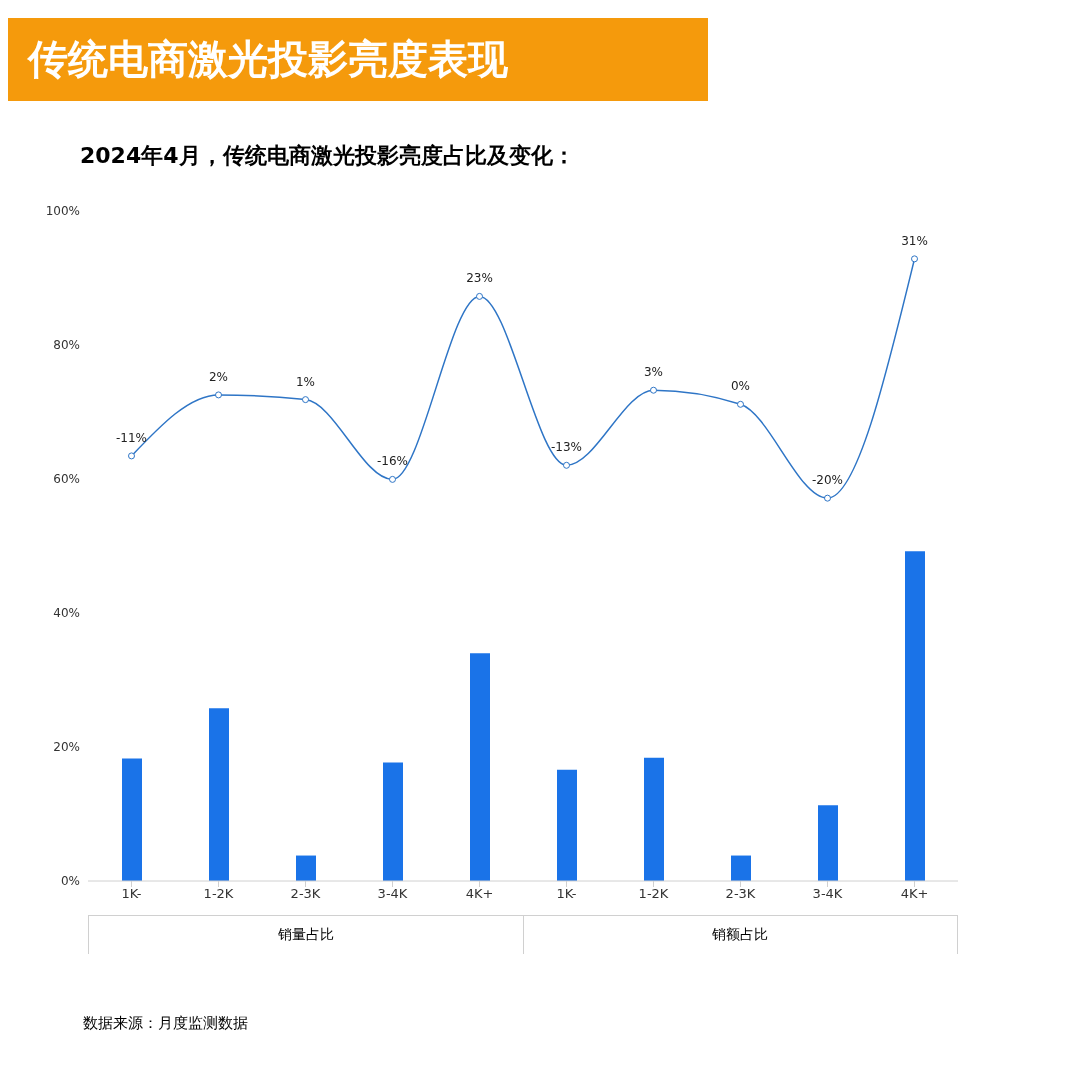 The height and width of the screenshot is (1080, 1080). What do you see at coordinates (66, 479) in the screenshot?
I see `y-tick-label: 60%` at bounding box center [66, 479].